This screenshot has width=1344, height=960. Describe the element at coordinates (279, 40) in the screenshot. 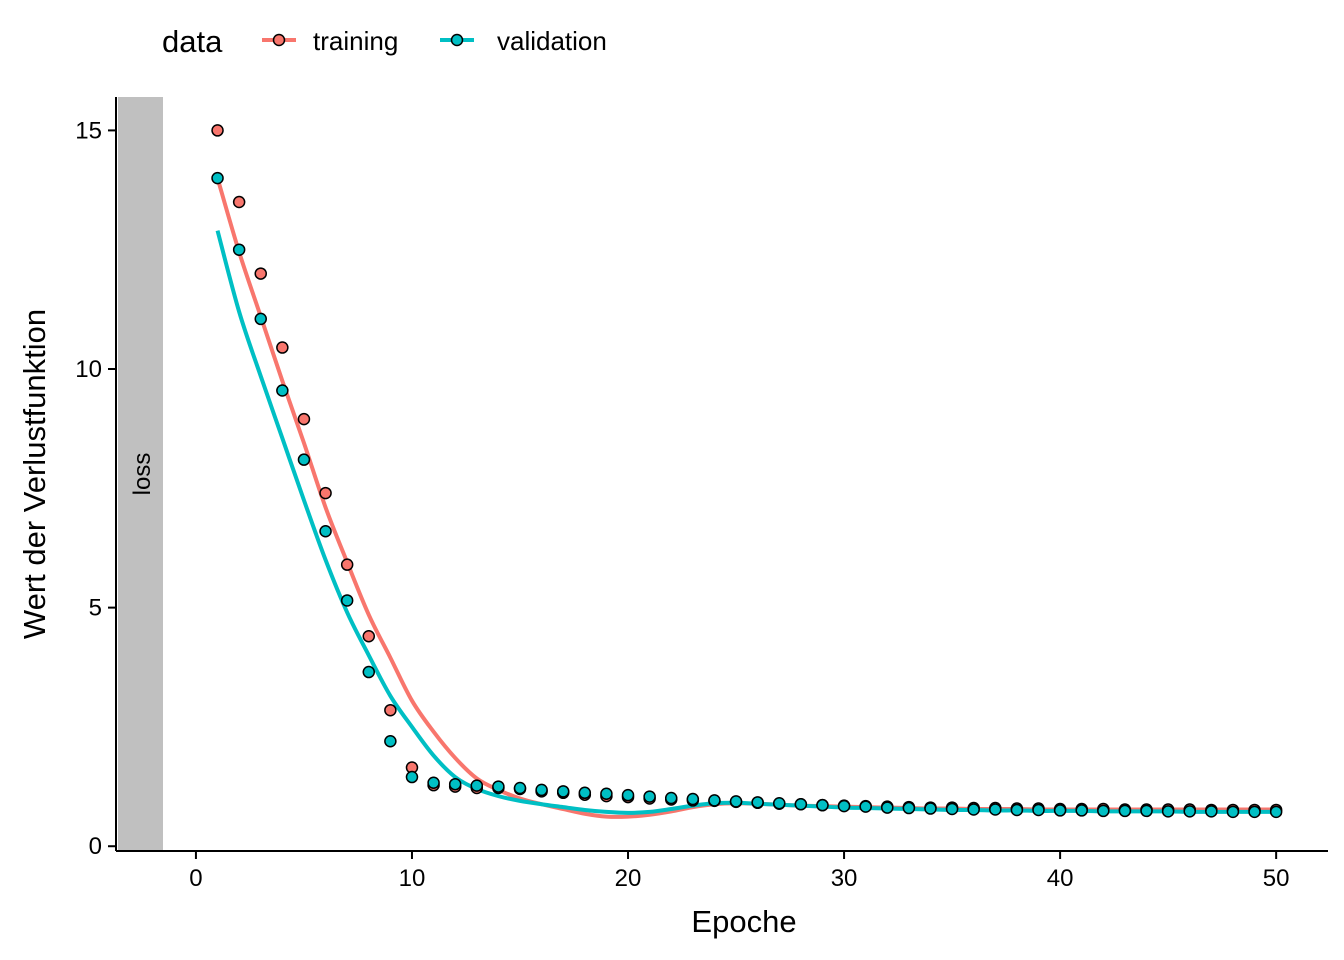

I see `legend-key-training` at that location.